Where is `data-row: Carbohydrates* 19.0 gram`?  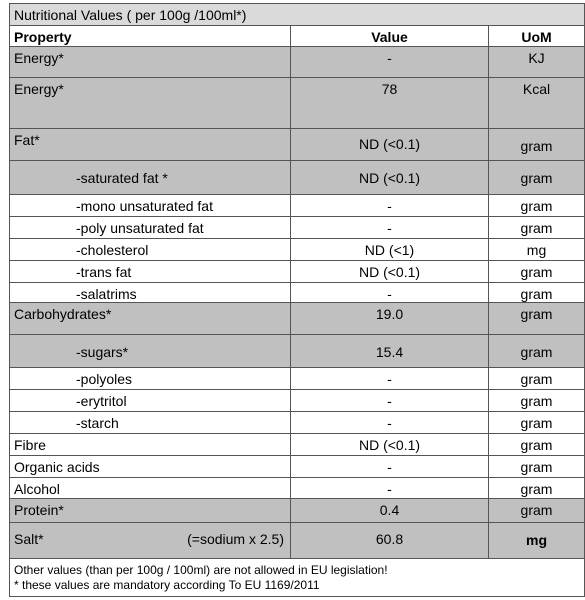 data-row: Carbohydrates* 19.0 gram is located at coordinates (297, 318).